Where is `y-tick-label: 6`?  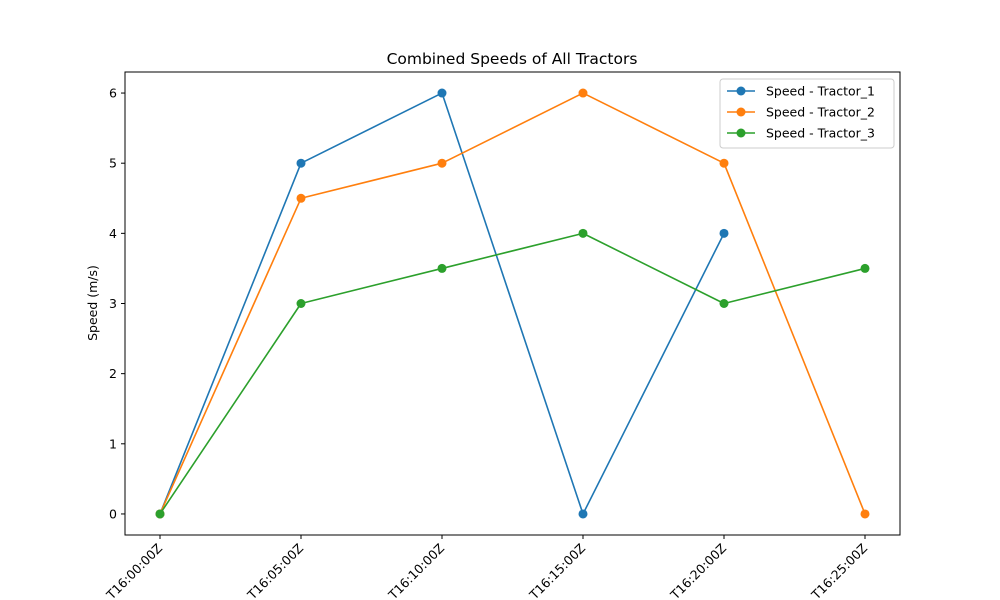 y-tick-label: 6 is located at coordinates (113, 93).